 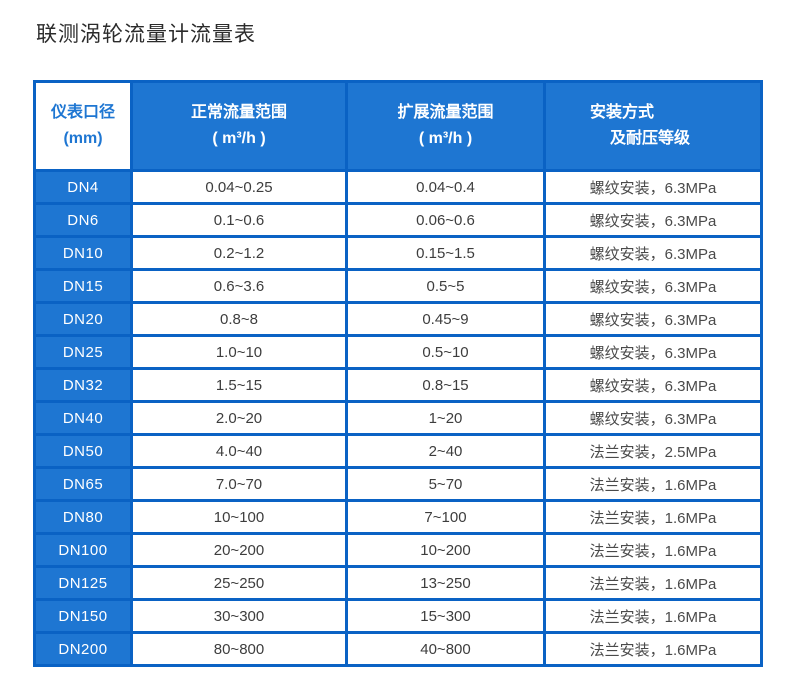 I want to click on cell-extended-range: 0.5~10, so click(x=445, y=352).